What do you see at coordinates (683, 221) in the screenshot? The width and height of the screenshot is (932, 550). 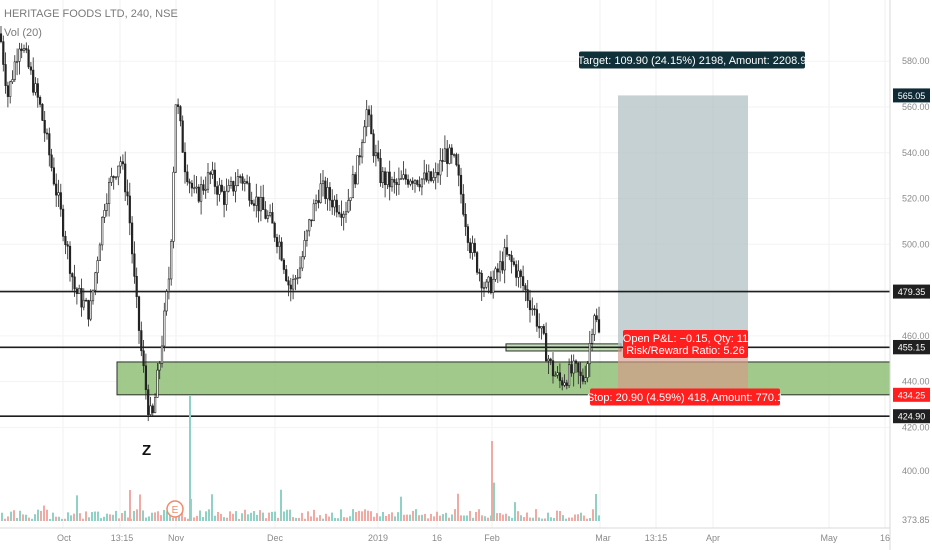 I see `target-area` at bounding box center [683, 221].